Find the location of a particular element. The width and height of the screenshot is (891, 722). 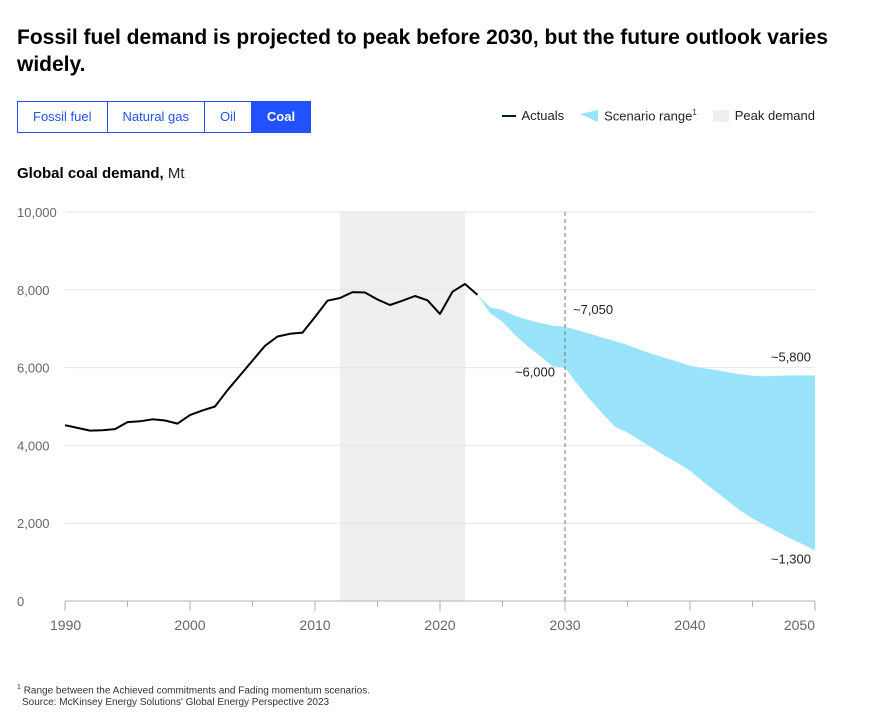

data-annotation: ~6,000 is located at coordinates (535, 372).